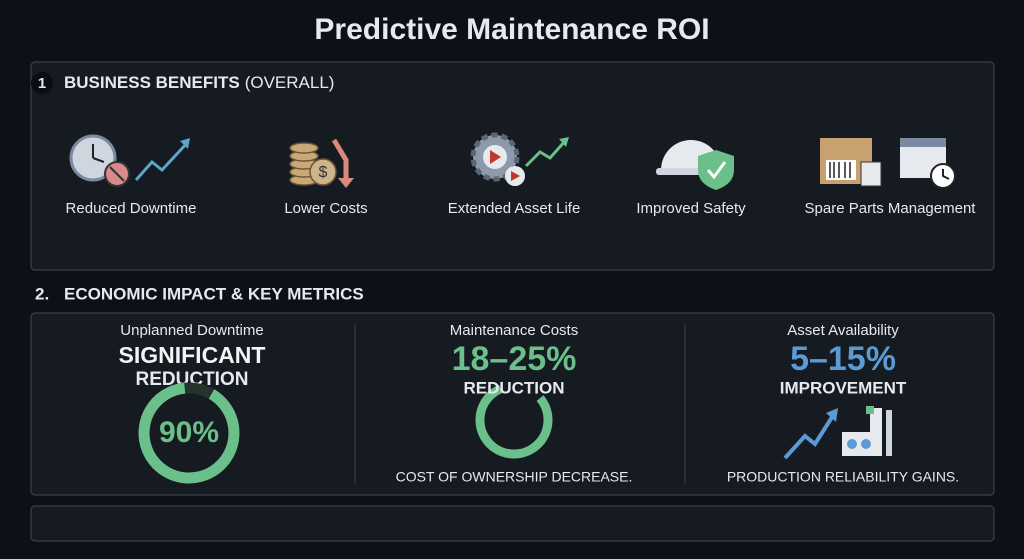  Describe the element at coordinates (514, 359) in the screenshot. I see `card-headline: 18–25%` at that location.